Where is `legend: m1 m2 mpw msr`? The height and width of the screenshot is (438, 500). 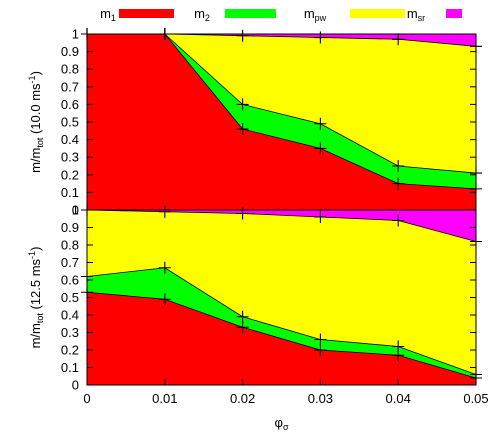 legend: m1 m2 mpw msr is located at coordinates (281, 14).